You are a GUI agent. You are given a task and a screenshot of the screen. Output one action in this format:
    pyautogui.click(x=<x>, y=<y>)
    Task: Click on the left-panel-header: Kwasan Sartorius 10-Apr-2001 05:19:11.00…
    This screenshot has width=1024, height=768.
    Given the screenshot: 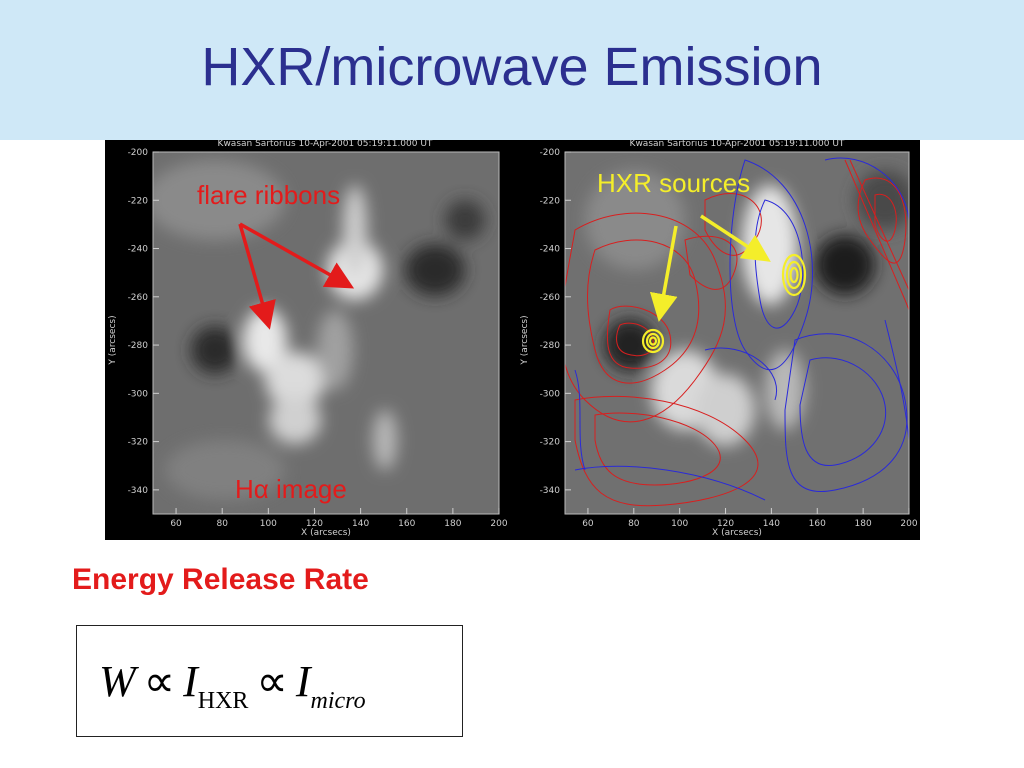 What is the action you would take?
    pyautogui.click(x=325, y=144)
    